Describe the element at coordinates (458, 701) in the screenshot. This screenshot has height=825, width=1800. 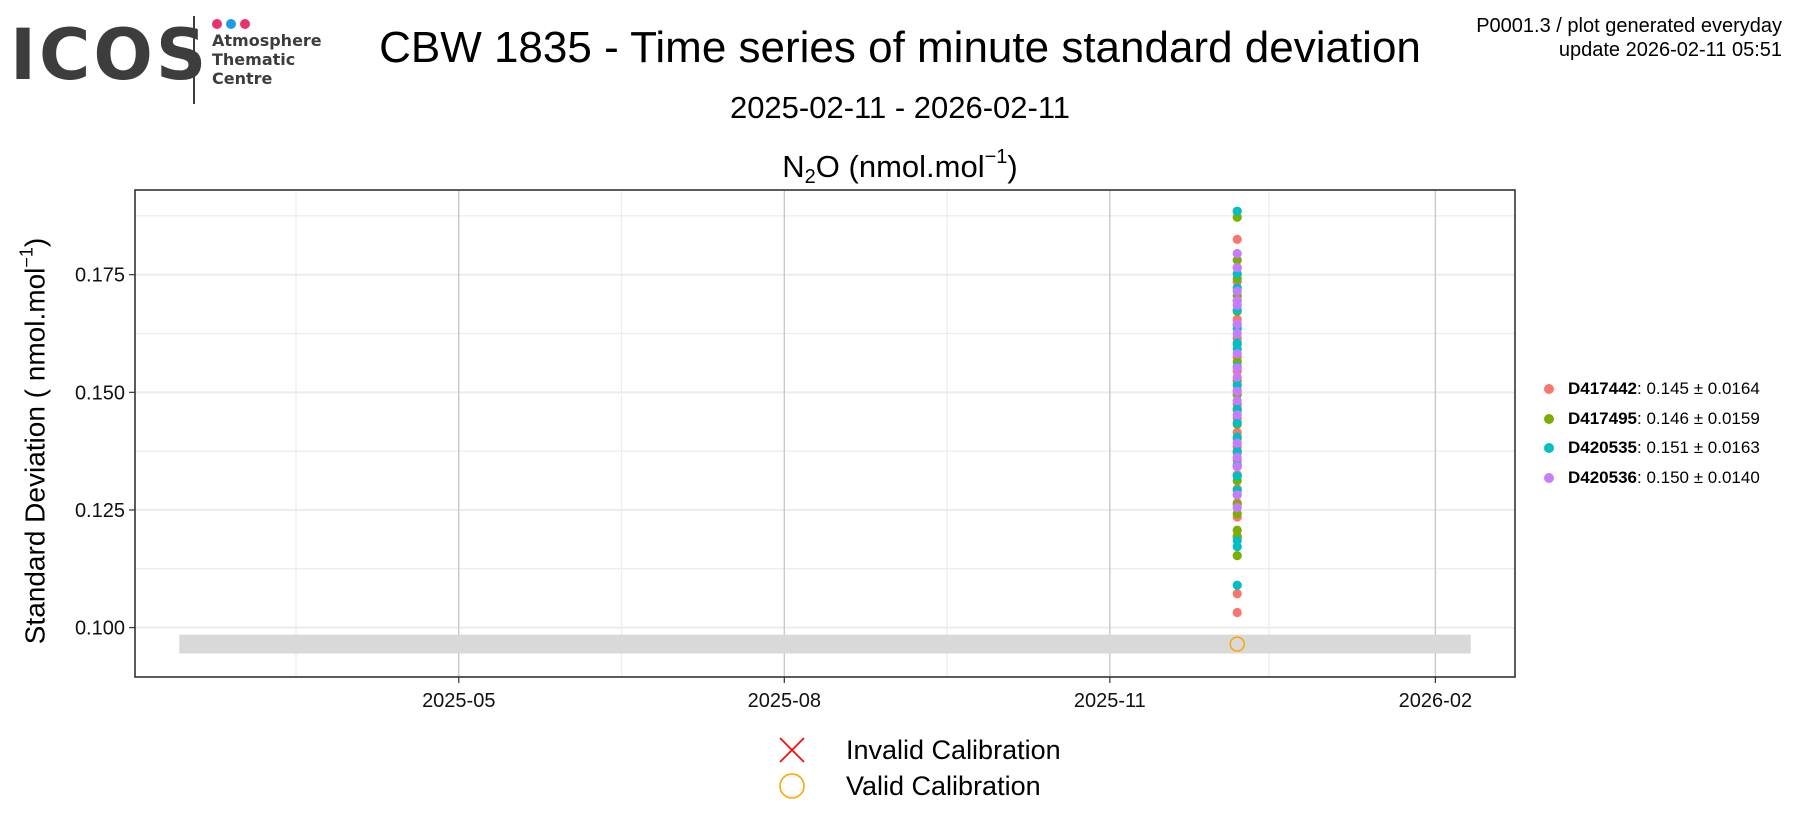
I see `x-tick-label: 2025-05` at that location.